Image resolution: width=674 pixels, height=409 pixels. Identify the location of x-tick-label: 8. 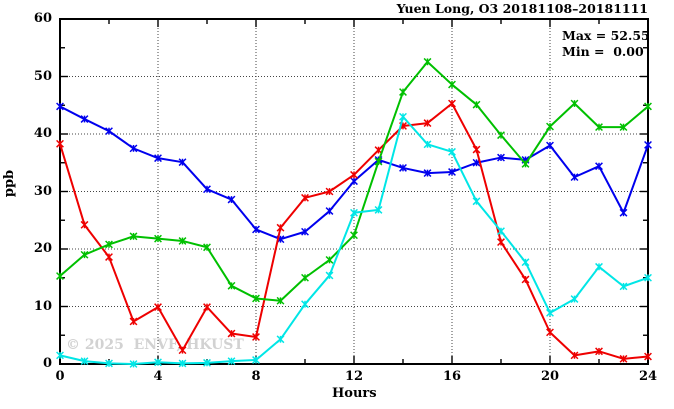
(256, 376).